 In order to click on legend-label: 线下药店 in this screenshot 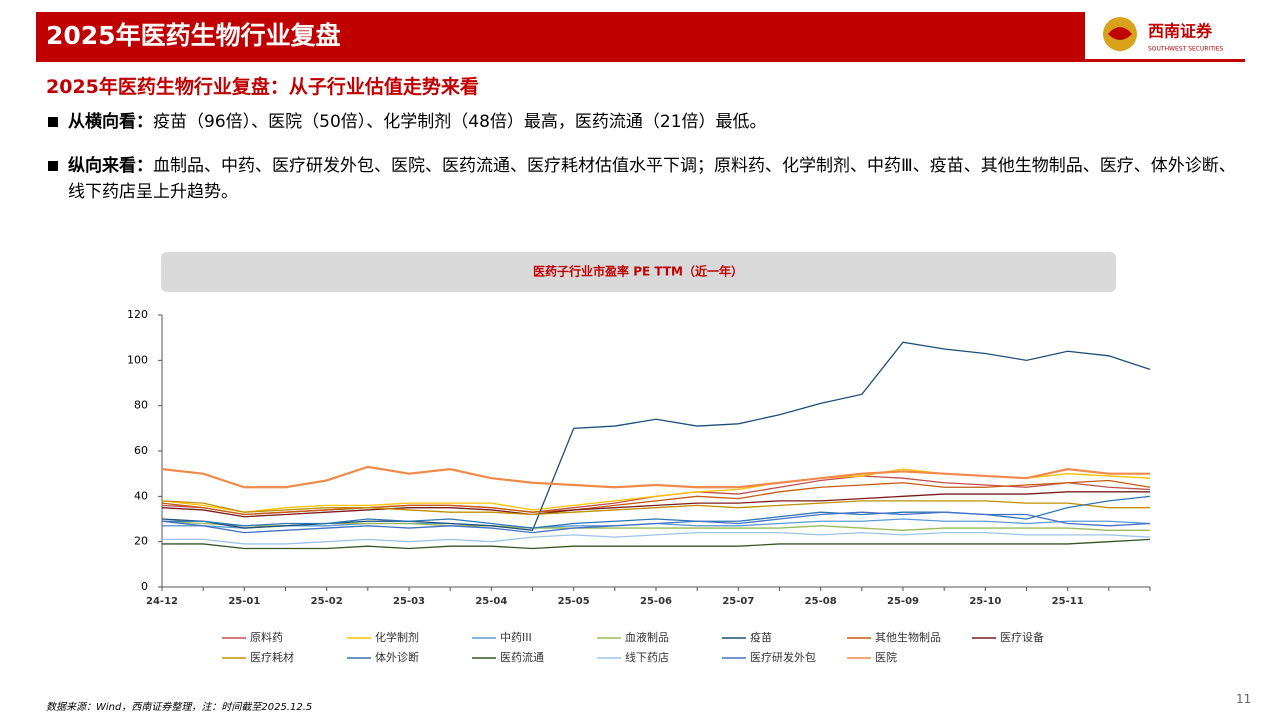, I will do `click(647, 657)`.